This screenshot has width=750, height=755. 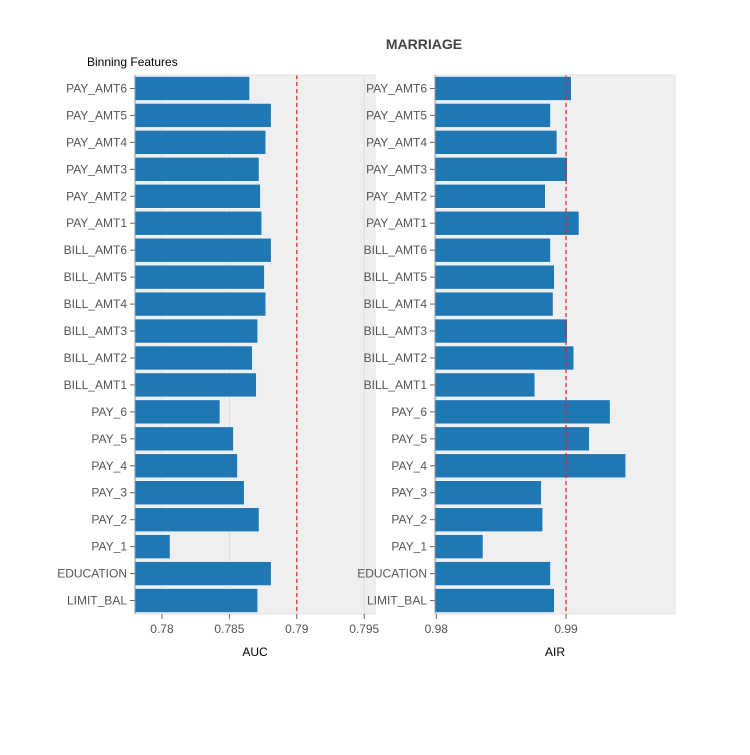 What do you see at coordinates (255, 652) in the screenshot?
I see `x-axis-title: AUC` at bounding box center [255, 652].